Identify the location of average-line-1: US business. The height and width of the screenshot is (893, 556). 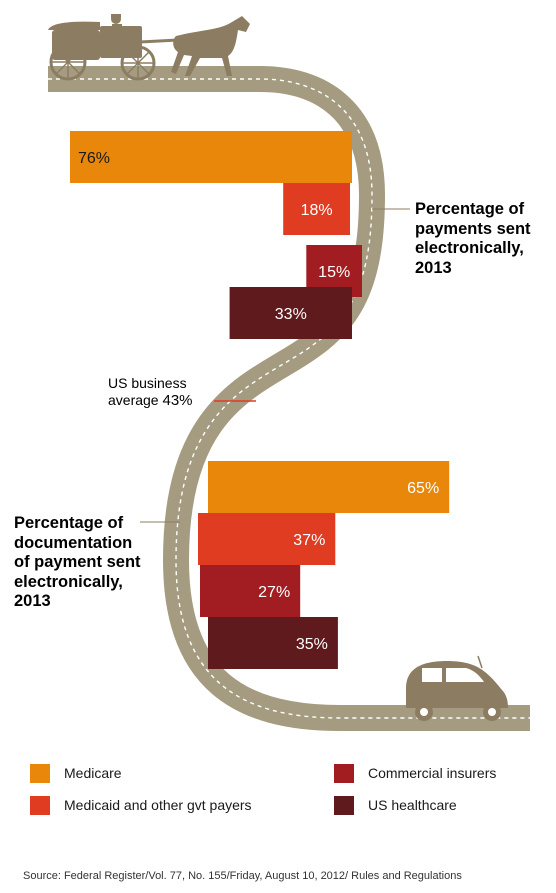
(147, 383).